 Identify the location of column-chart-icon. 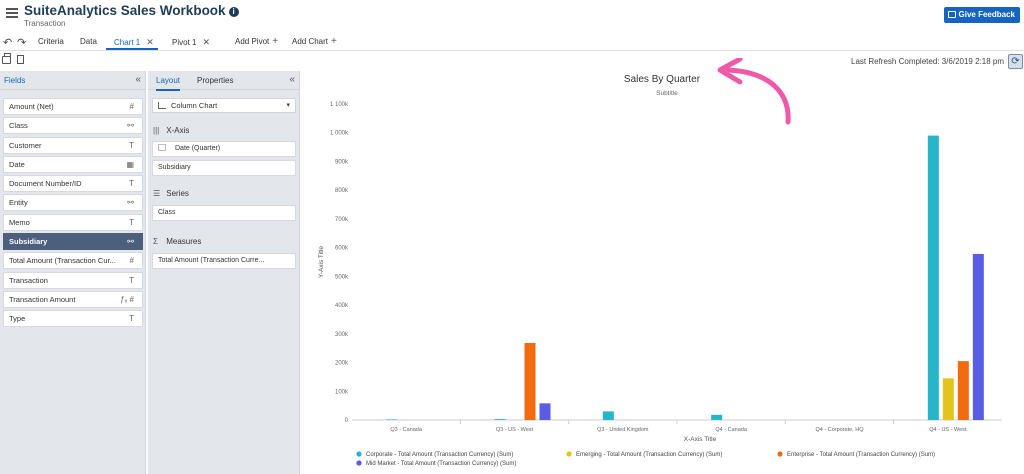
(162, 105).